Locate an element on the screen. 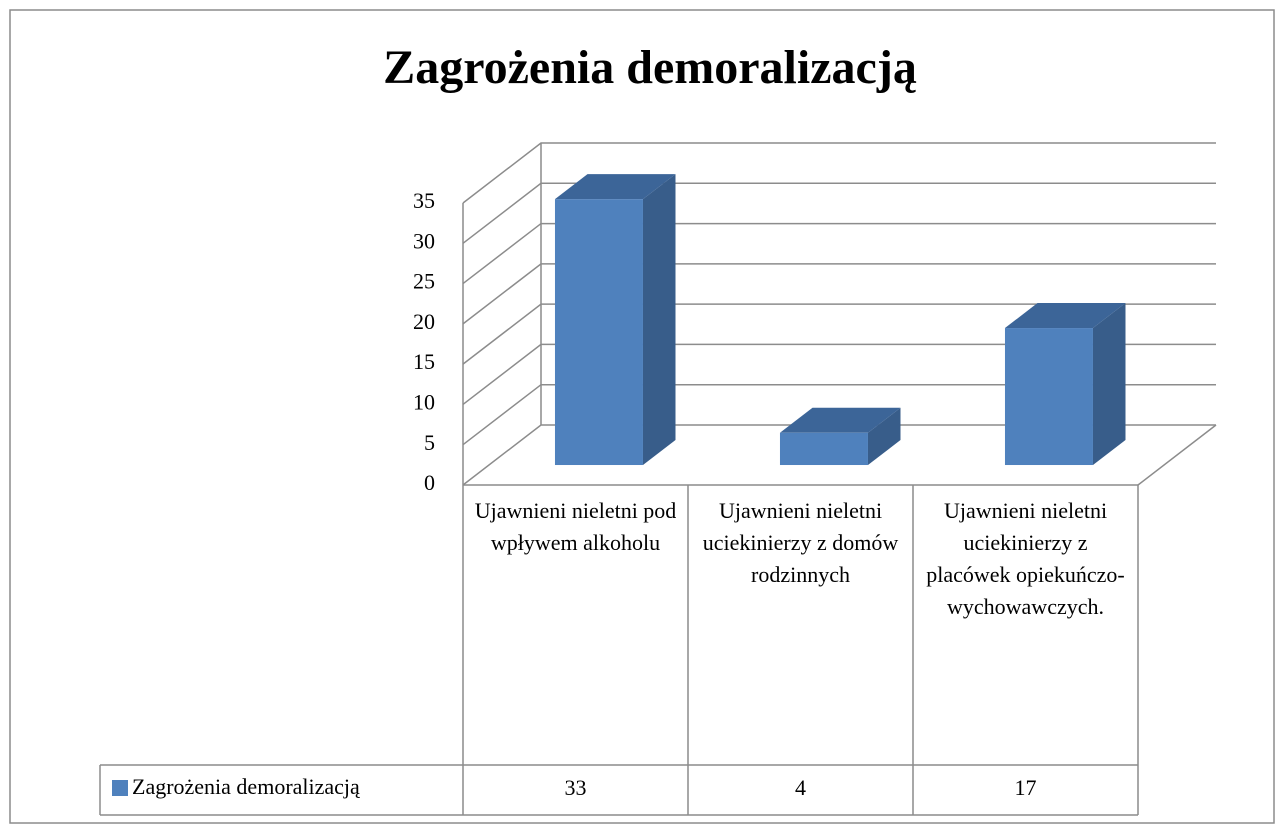  y-tick-label: 20 is located at coordinates (424, 321).